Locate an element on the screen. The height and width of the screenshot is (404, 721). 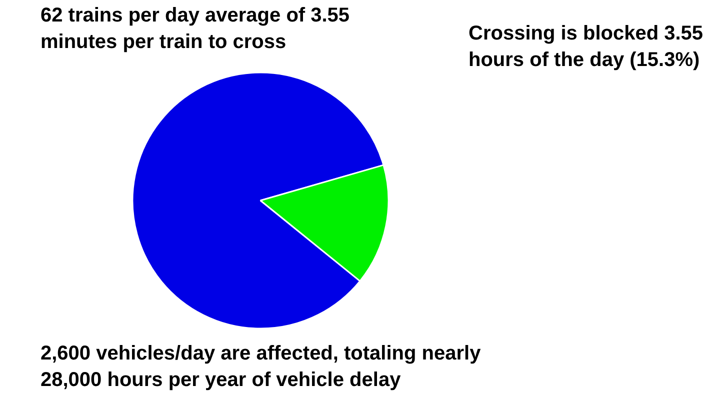
text: 62 trains per day average of 3.55 minutes per train to cross is located at coordinates (195, 28).